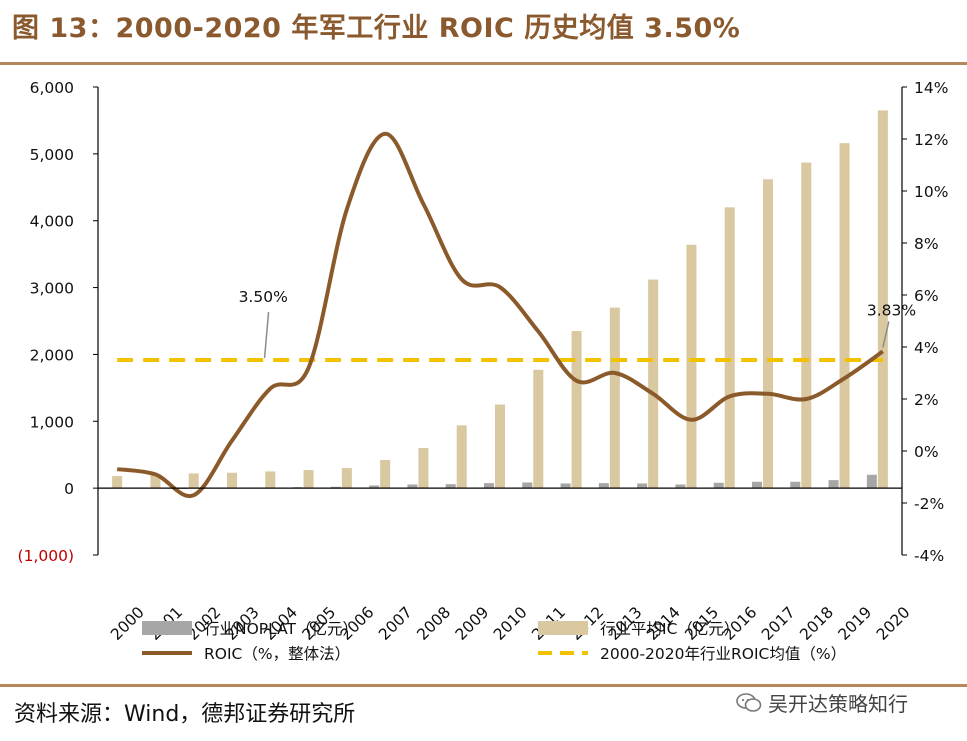  Describe the element at coordinates (893, 623) in the screenshot. I see `x-tick-label: 2020` at that location.